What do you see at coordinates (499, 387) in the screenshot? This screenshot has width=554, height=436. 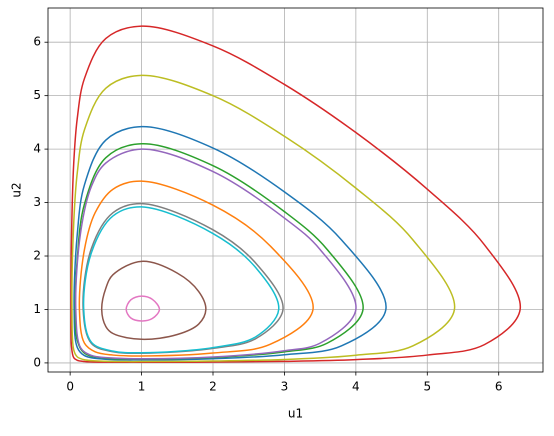 I see `x-tick-label: 6` at bounding box center [499, 387].